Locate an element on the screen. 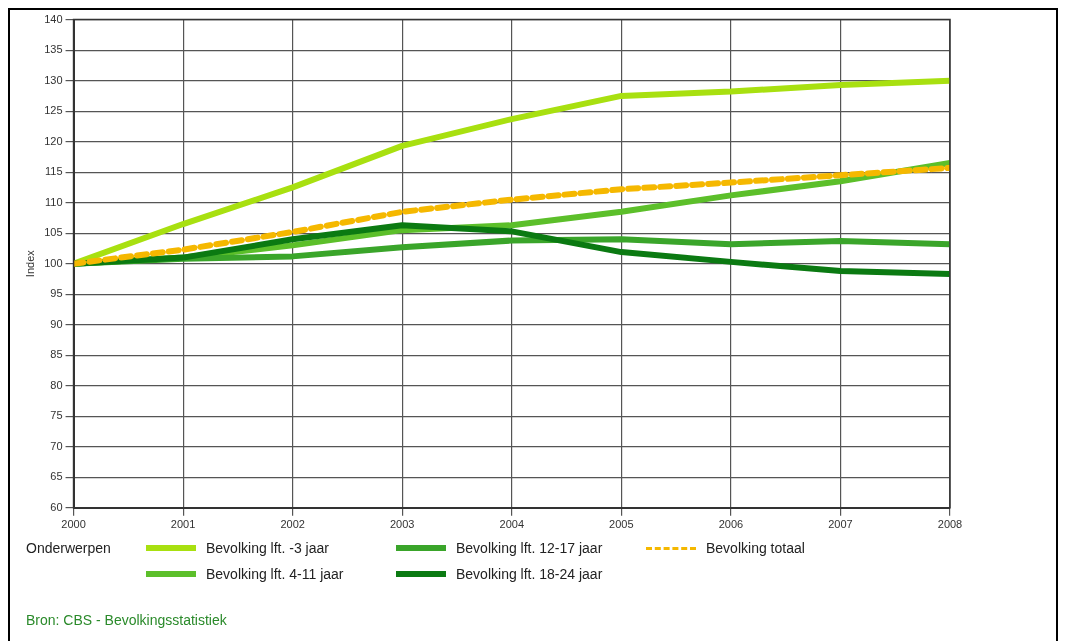  x-tick-label: 2004 is located at coordinates (512, 524).